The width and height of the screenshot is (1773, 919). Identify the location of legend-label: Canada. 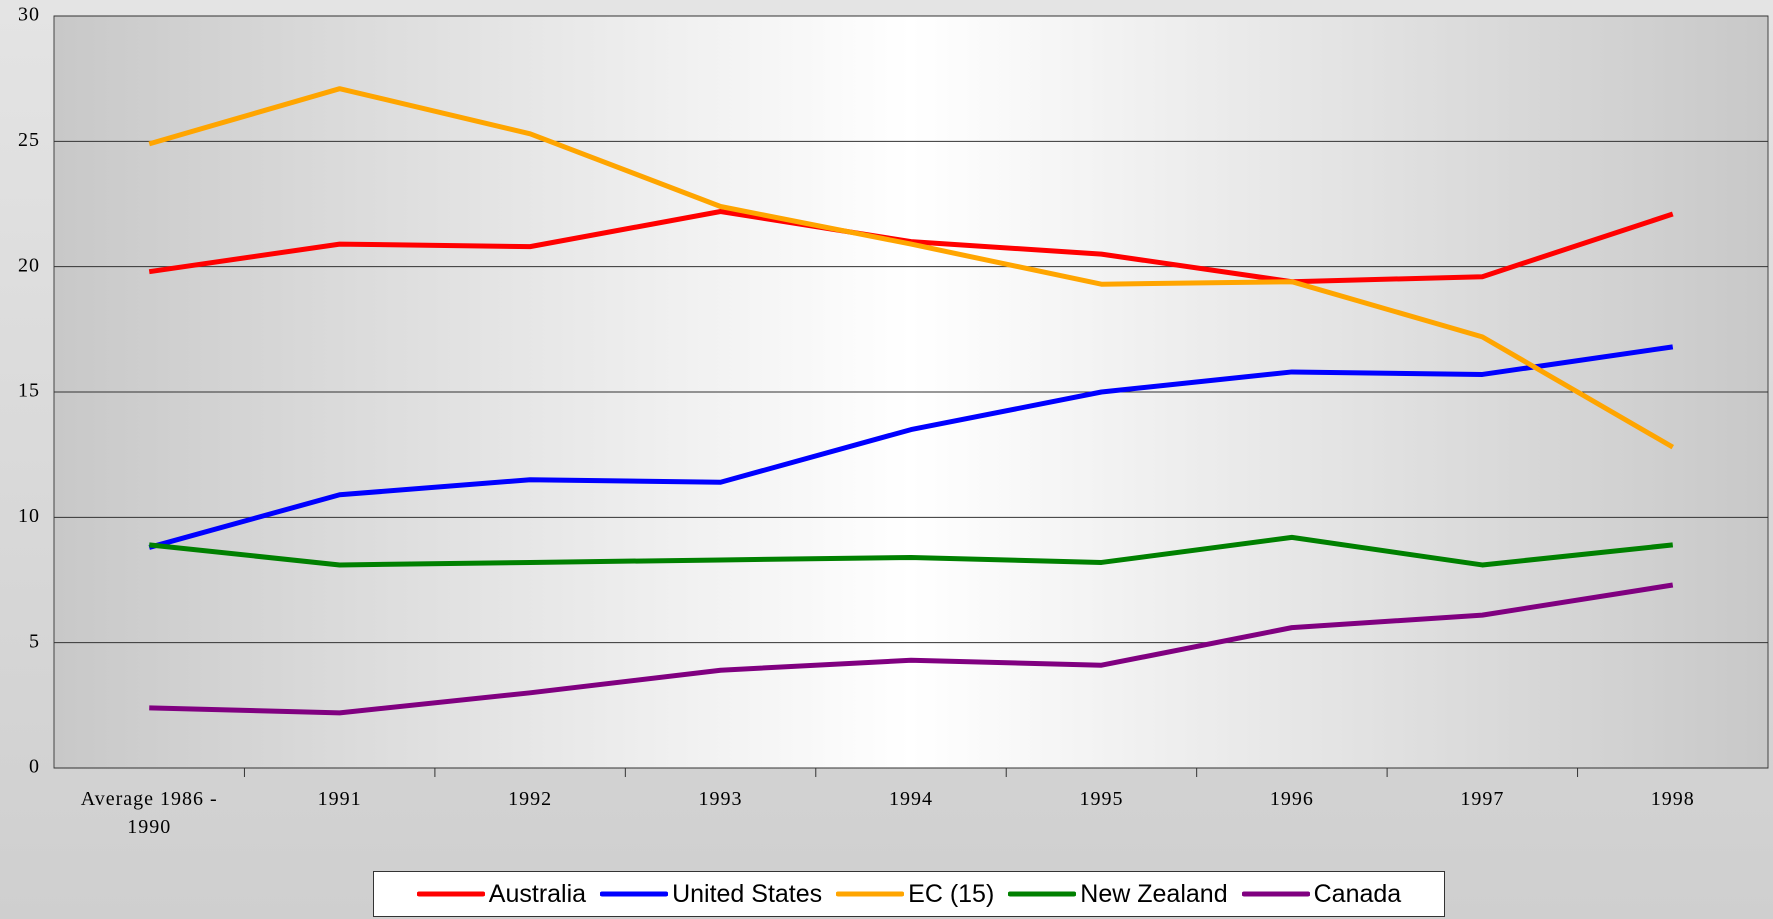
(1357, 893).